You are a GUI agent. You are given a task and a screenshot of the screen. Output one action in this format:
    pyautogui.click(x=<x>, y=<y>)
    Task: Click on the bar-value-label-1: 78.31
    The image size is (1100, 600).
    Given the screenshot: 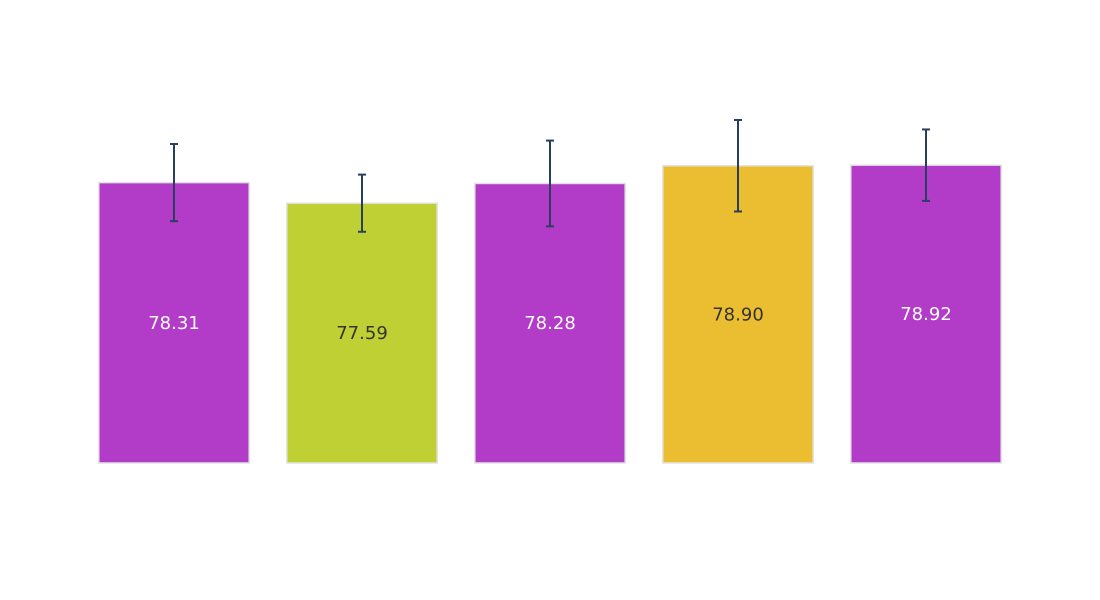 What is the action you would take?
    pyautogui.click(x=174, y=323)
    